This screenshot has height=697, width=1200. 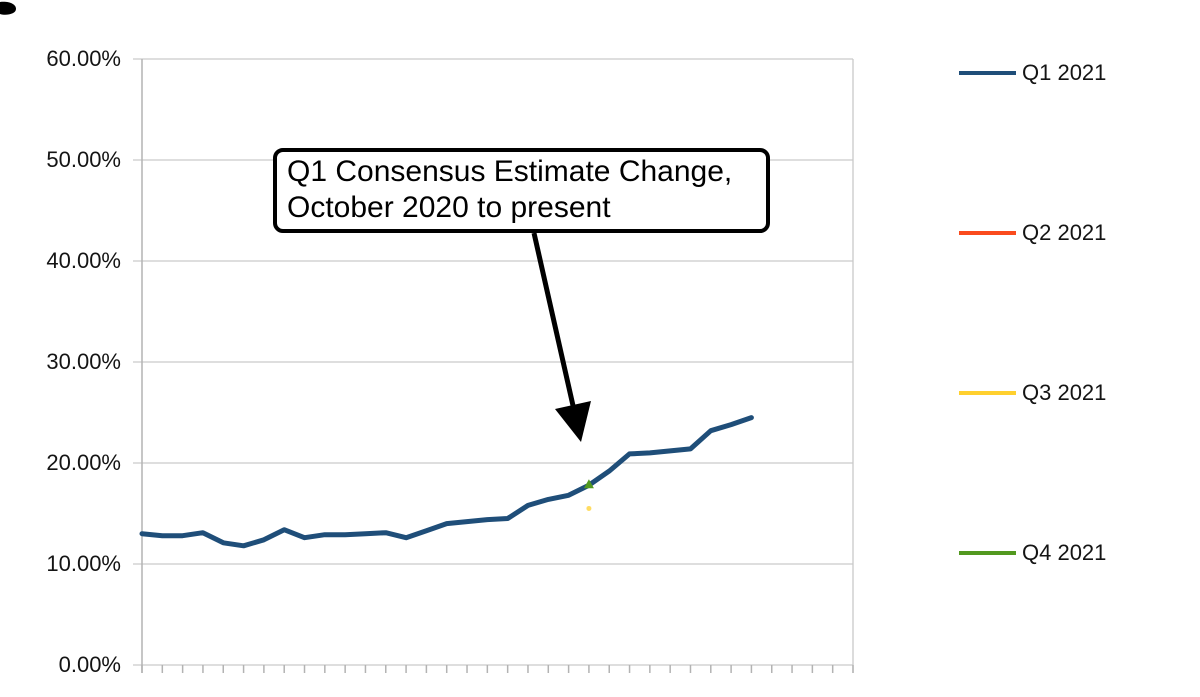 What do you see at coordinates (83, 159) in the screenshot?
I see `y-axis-label: 50.00%` at bounding box center [83, 159].